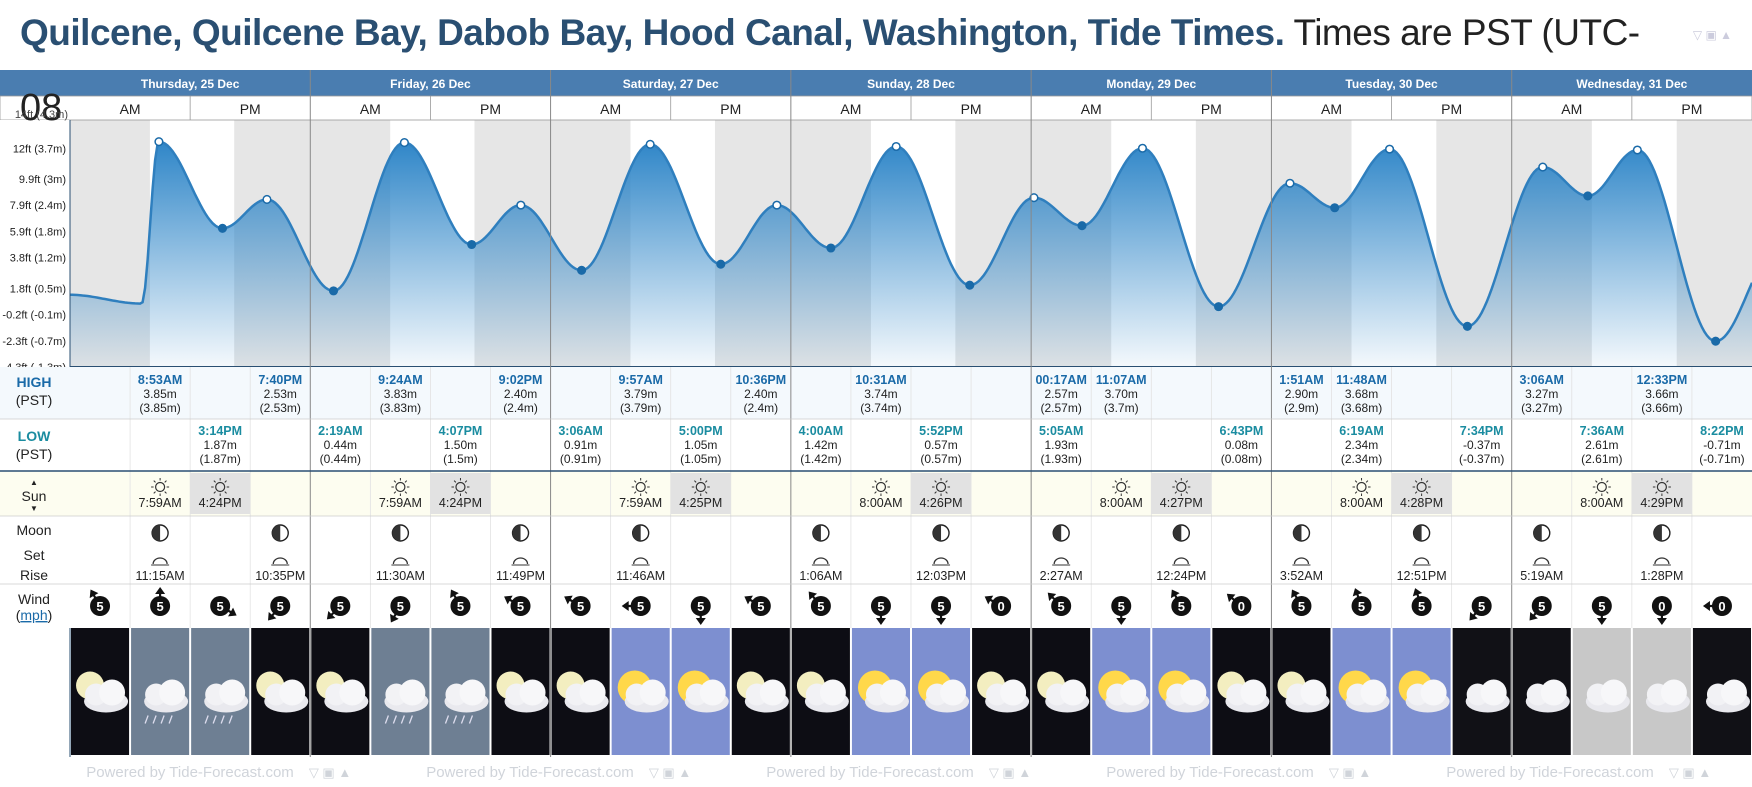  I want to click on moon-entry-11: 5:19AM, so click(1541, 553).